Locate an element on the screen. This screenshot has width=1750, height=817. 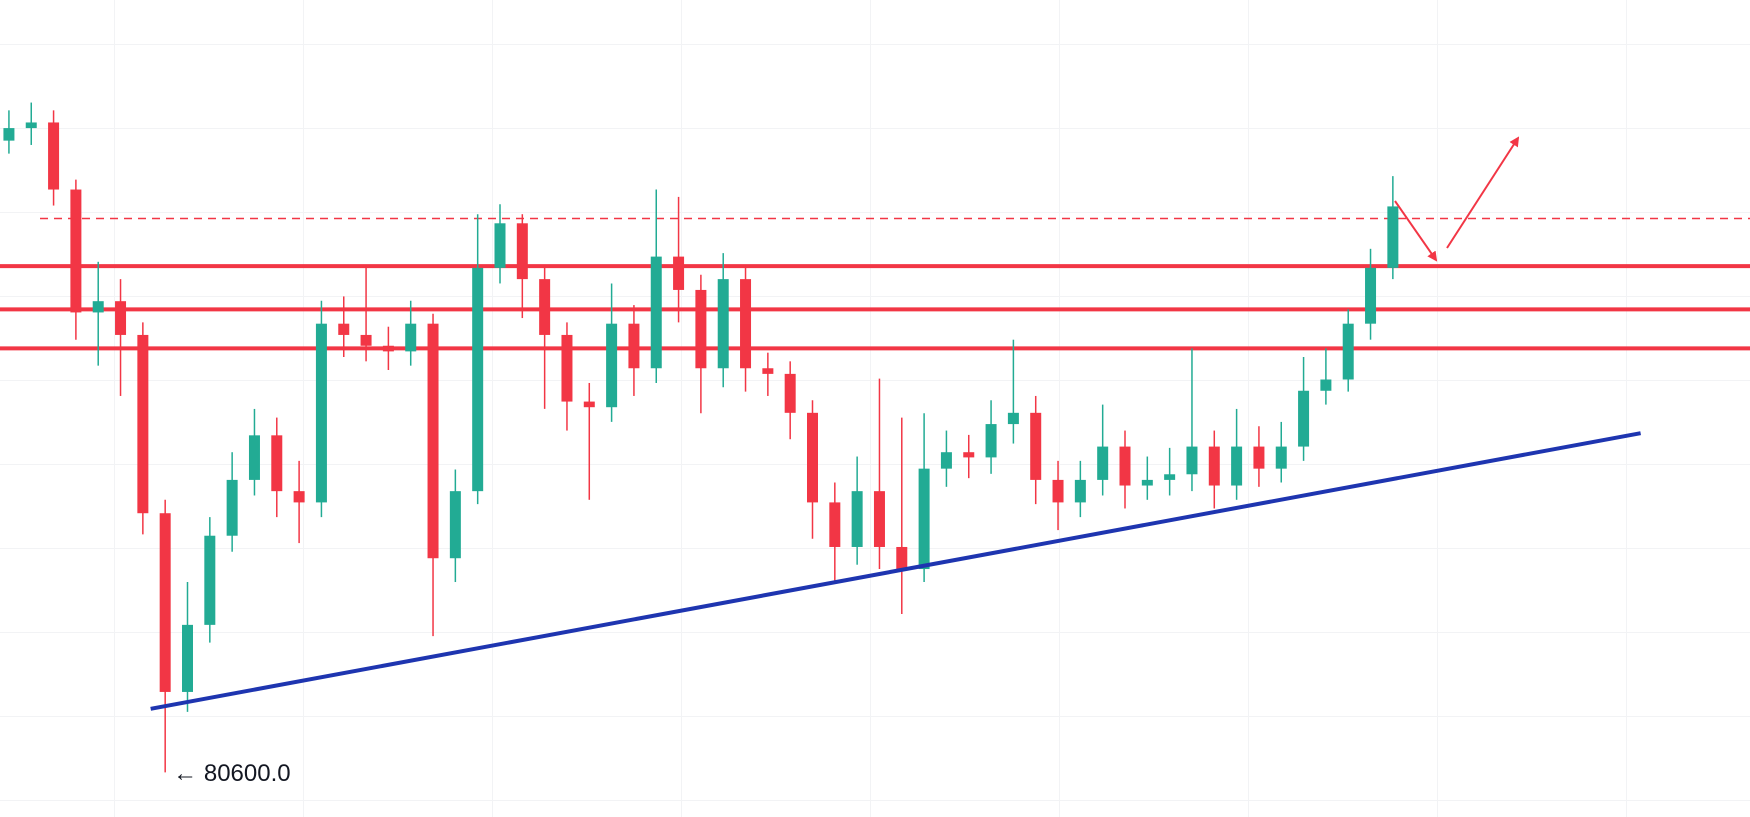
projection-arrow-down is located at coordinates (1416, 231).